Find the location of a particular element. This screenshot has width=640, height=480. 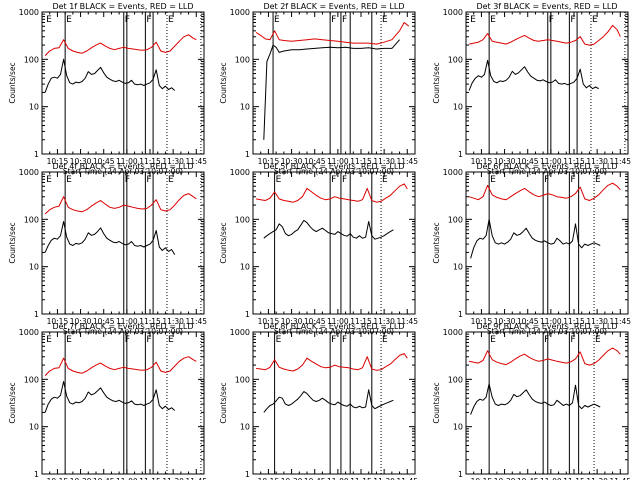

series-line-events is located at coordinates (535, 399).